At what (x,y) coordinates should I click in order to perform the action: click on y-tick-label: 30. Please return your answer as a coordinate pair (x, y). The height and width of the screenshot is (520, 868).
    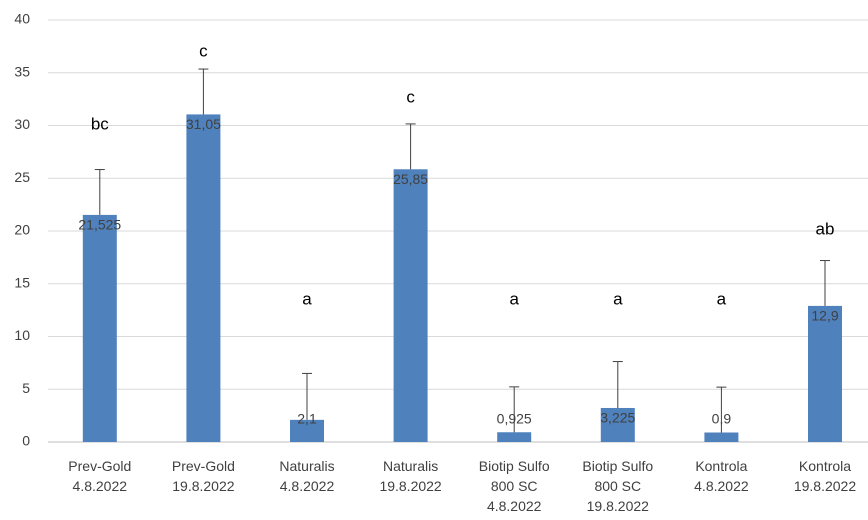
    Looking at the image, I should click on (22, 124).